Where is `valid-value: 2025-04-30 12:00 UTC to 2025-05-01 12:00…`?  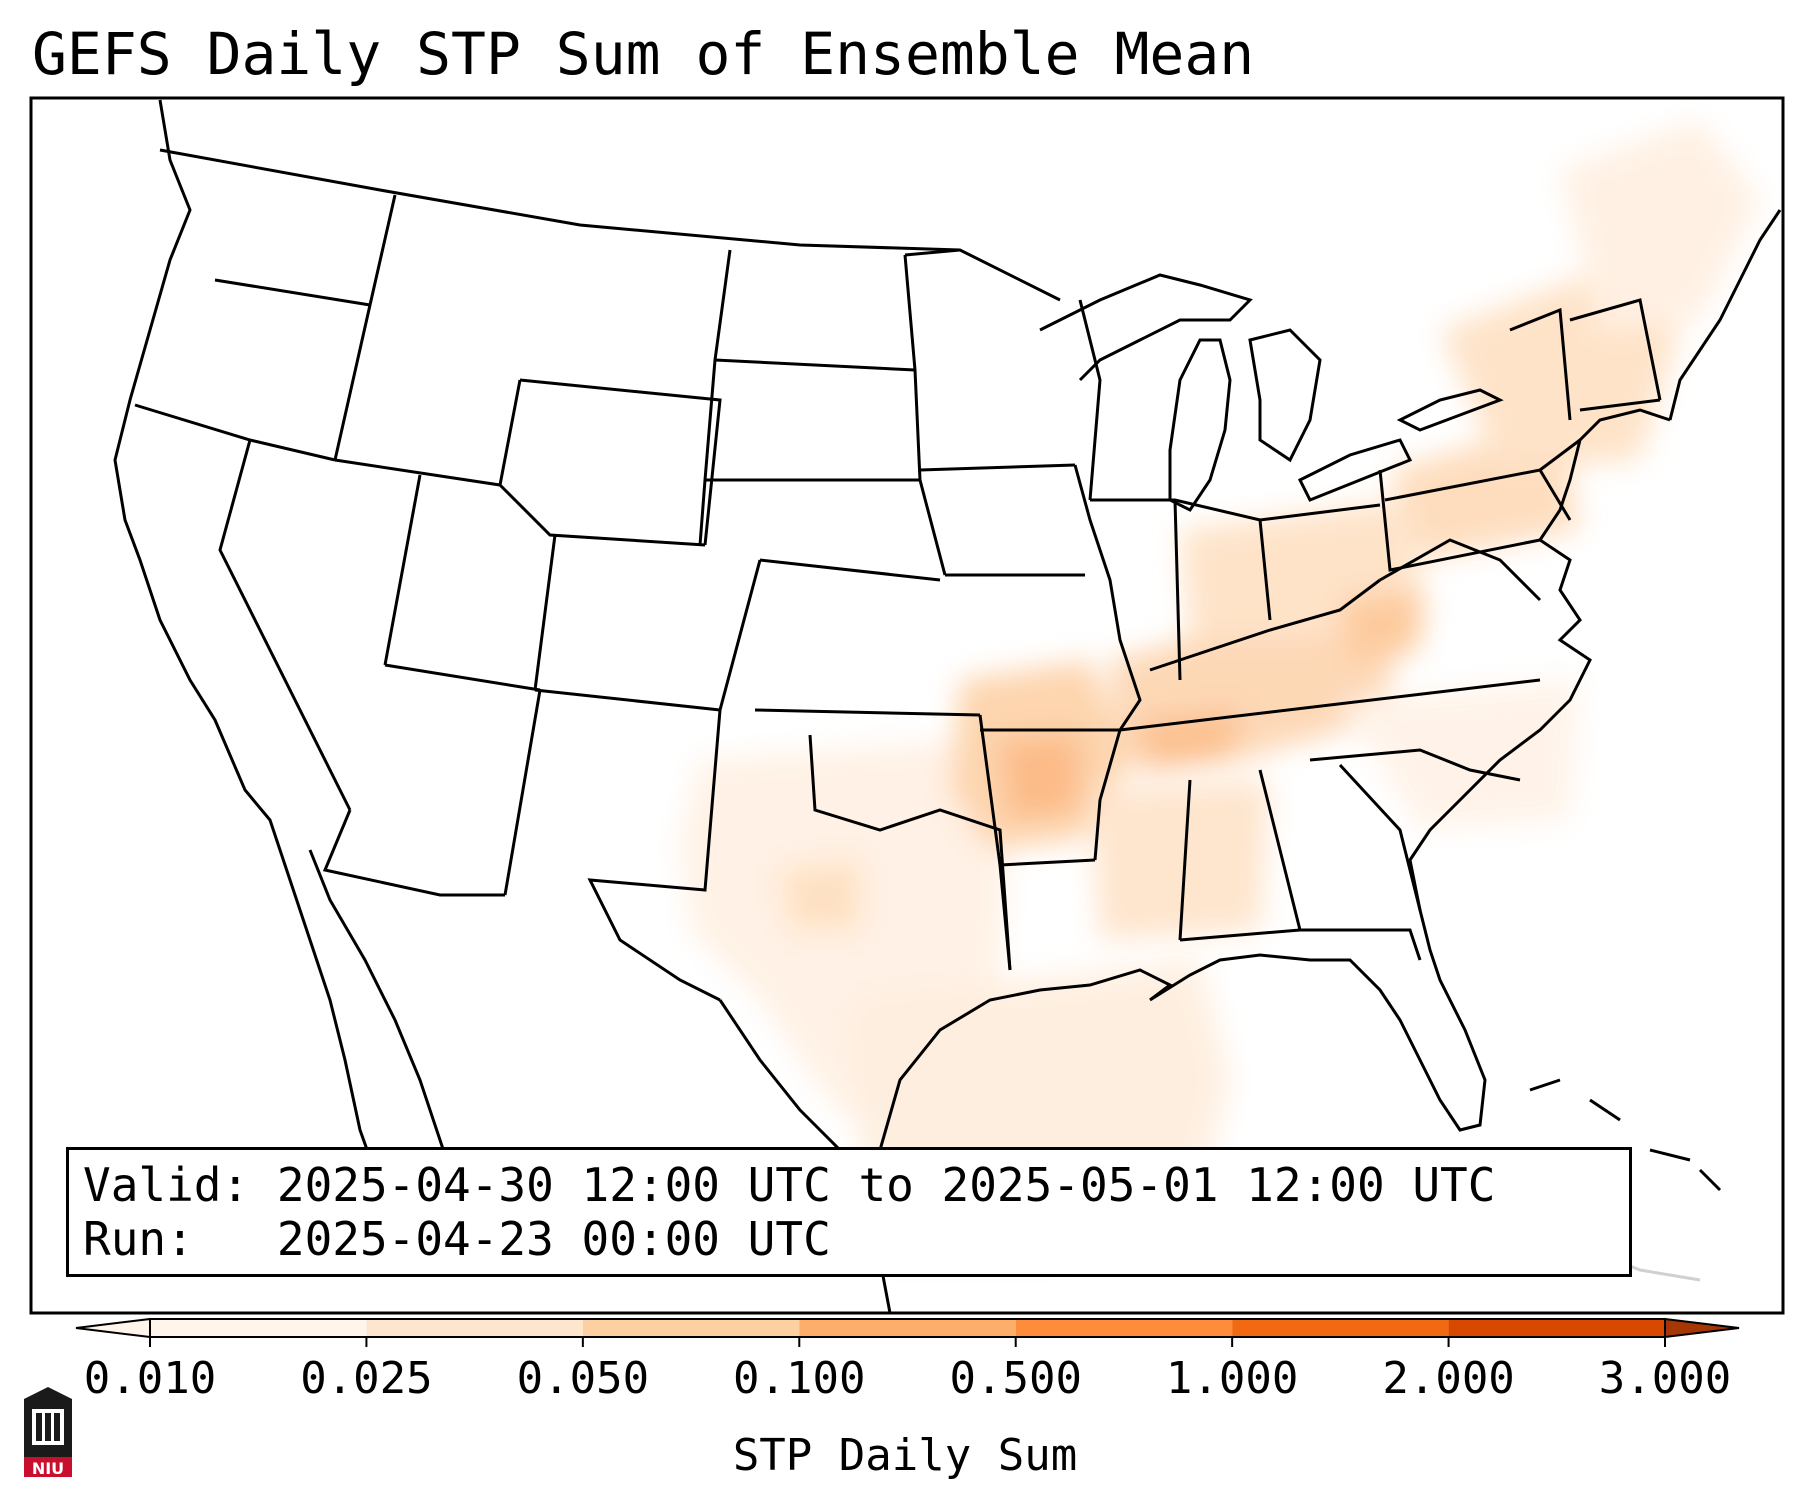 valid-value: 2025-04-30 12:00 UTC to 2025-05-01 12:00… is located at coordinates (886, 1185).